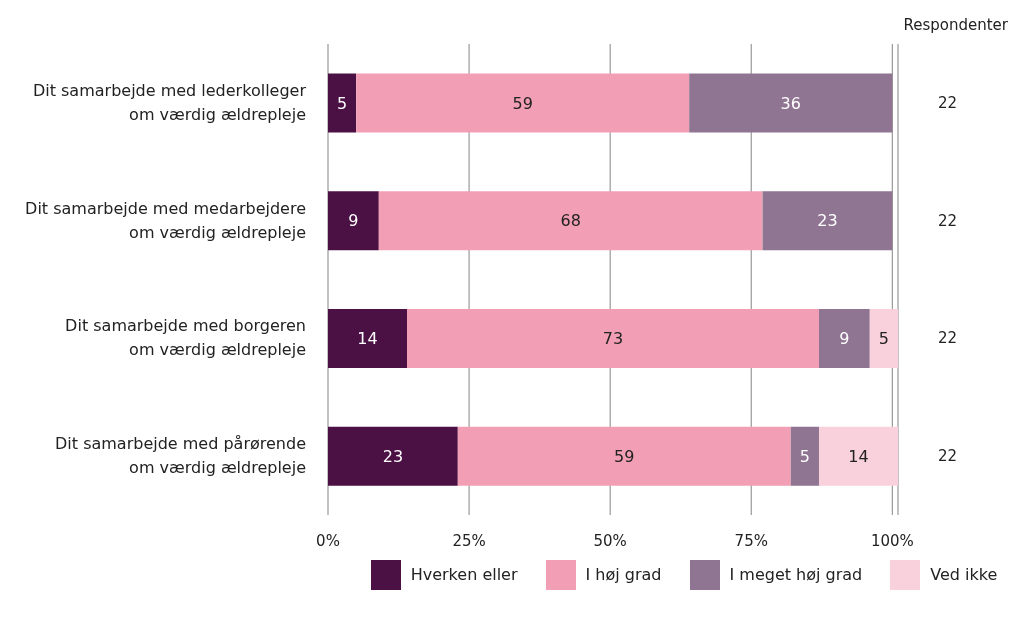 This screenshot has width=1017, height=627. What do you see at coordinates (180, 455) in the screenshot?
I see `y-tick-label: Dit samarbejde med pårørende om værdig ældrepleje` at bounding box center [180, 455].